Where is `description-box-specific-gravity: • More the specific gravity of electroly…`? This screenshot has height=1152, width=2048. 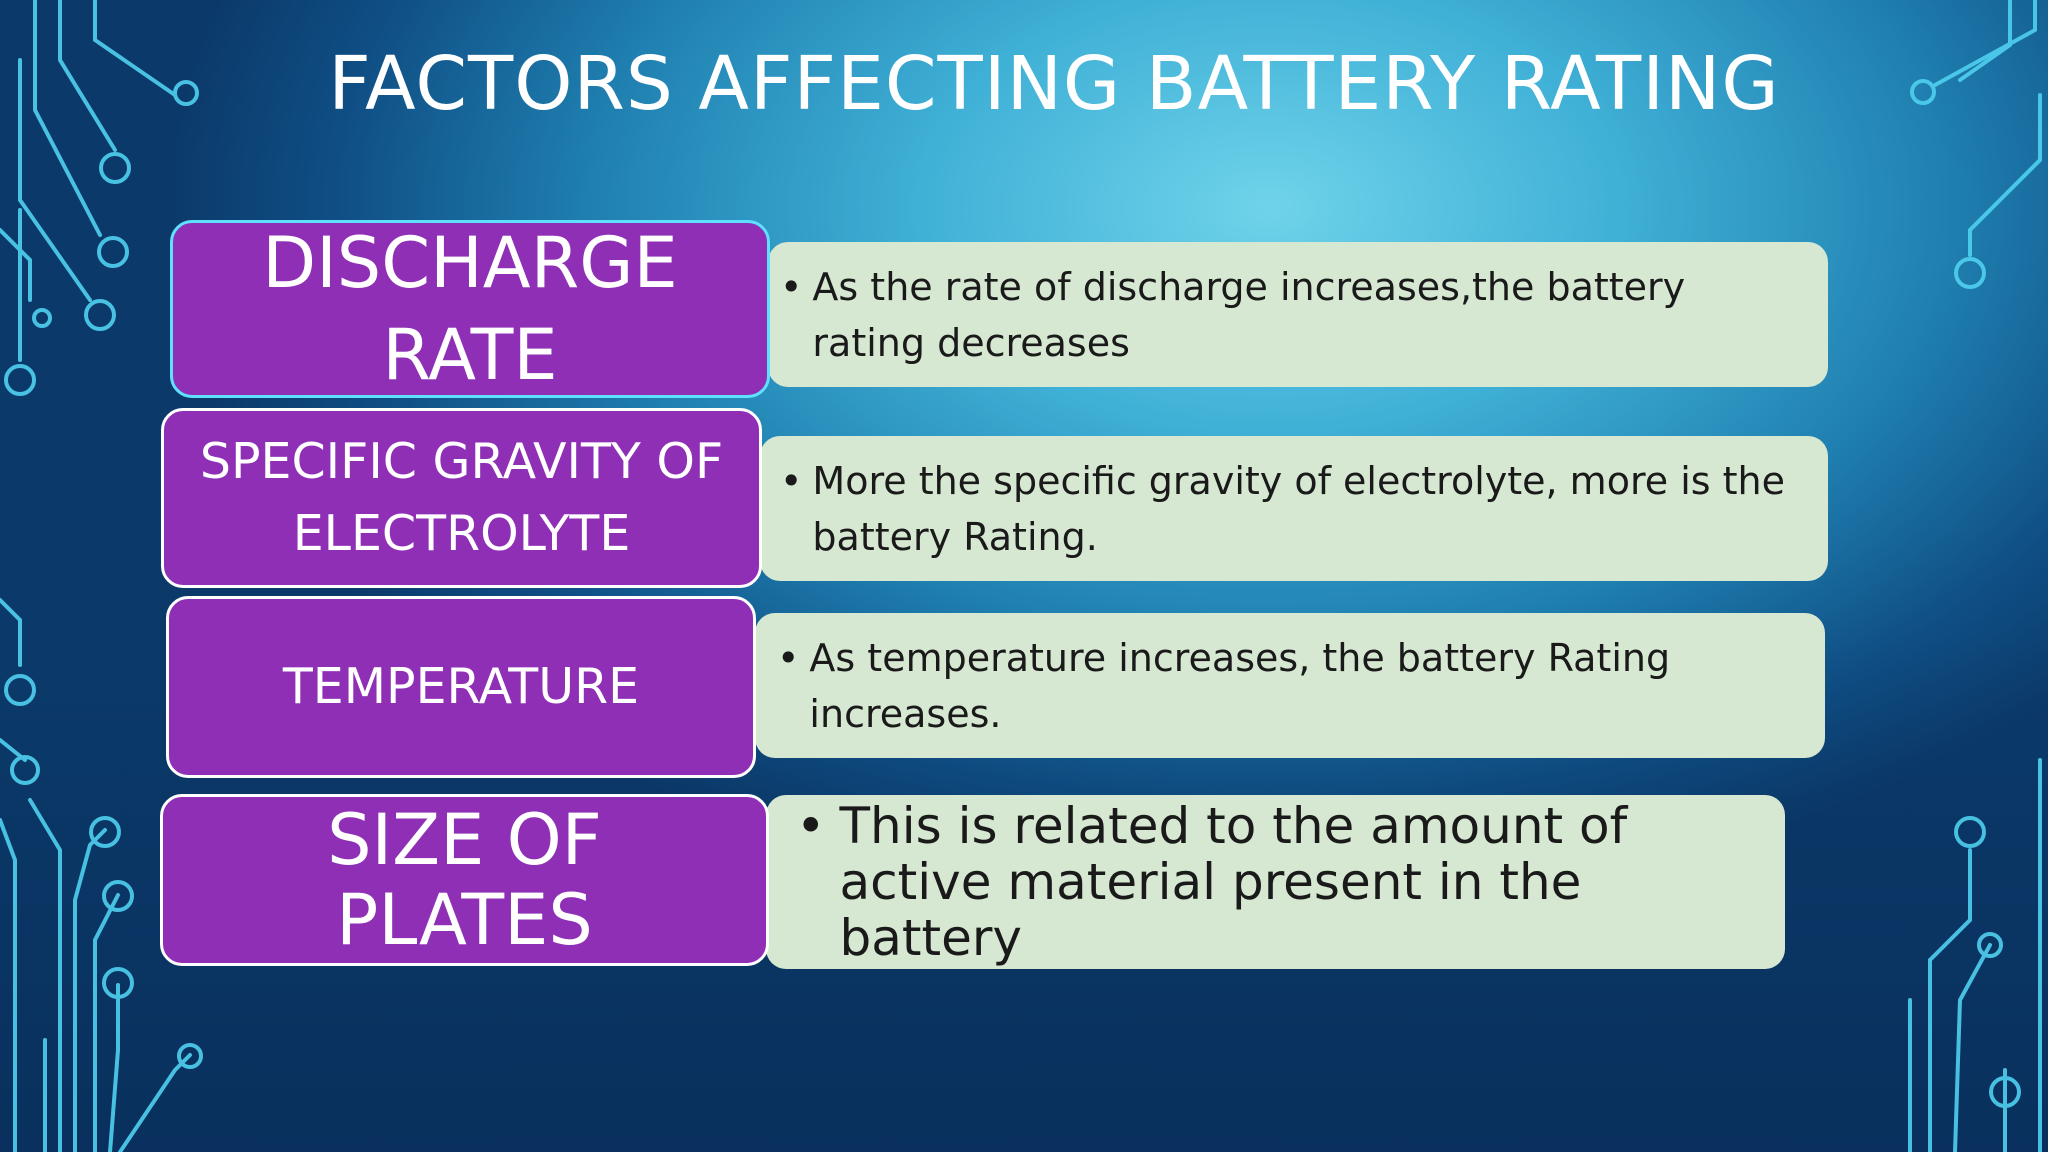 description-box-specific-gravity: • More the specific gravity of electroly… is located at coordinates (1294, 508).